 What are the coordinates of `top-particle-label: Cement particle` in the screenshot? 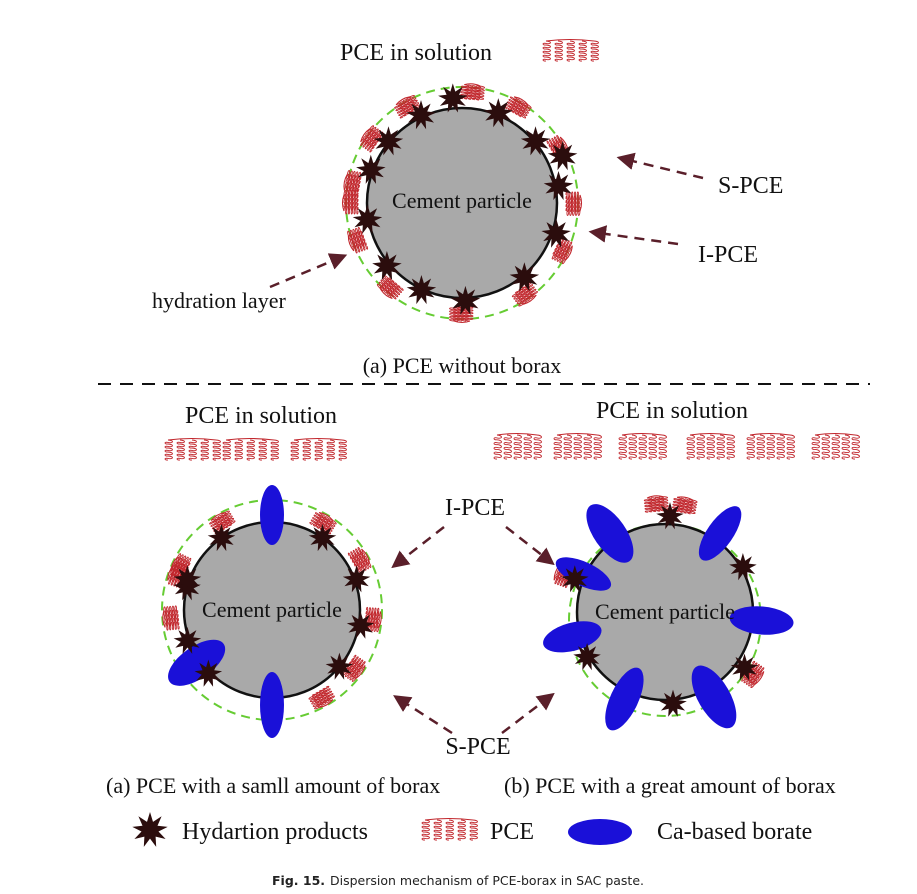 It's located at (462, 200).